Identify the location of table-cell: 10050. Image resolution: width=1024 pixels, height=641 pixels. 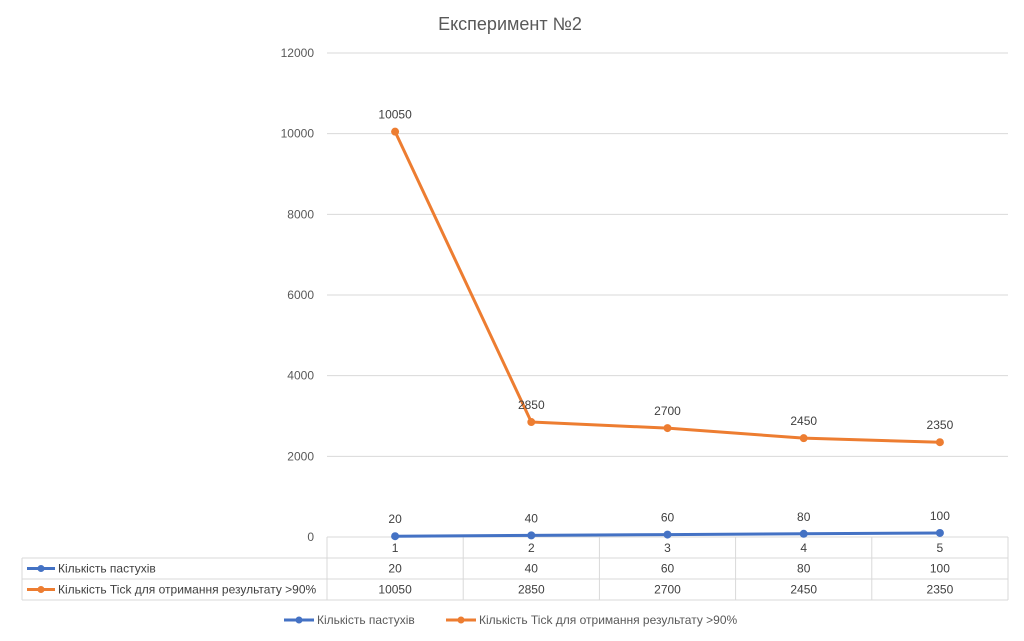
(395, 590).